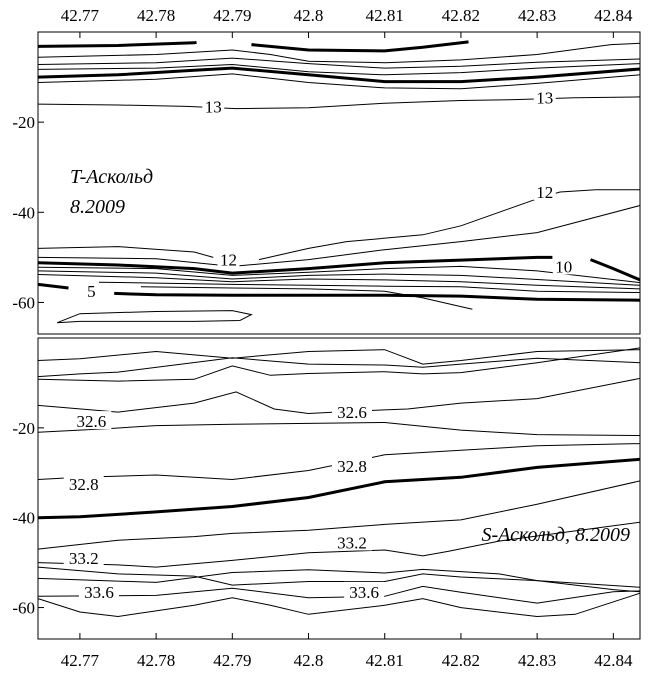 The height and width of the screenshot is (674, 650). What do you see at coordinates (97, 207) in the screenshot?
I see `panel-title: 8.2009` at bounding box center [97, 207].